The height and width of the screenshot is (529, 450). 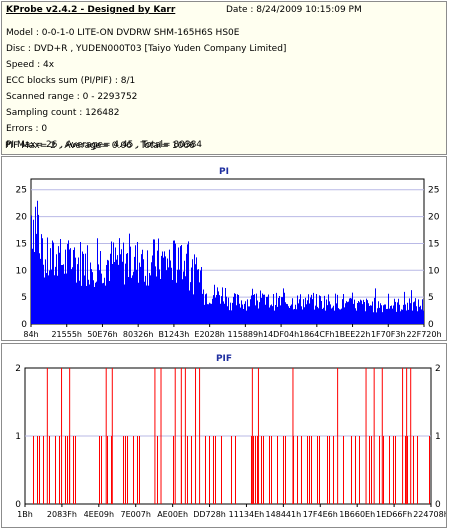 What do you see at coordinates (99, 514) in the screenshot?
I see `pif-x-tick-label: 4EE09h` at bounding box center [99, 514].